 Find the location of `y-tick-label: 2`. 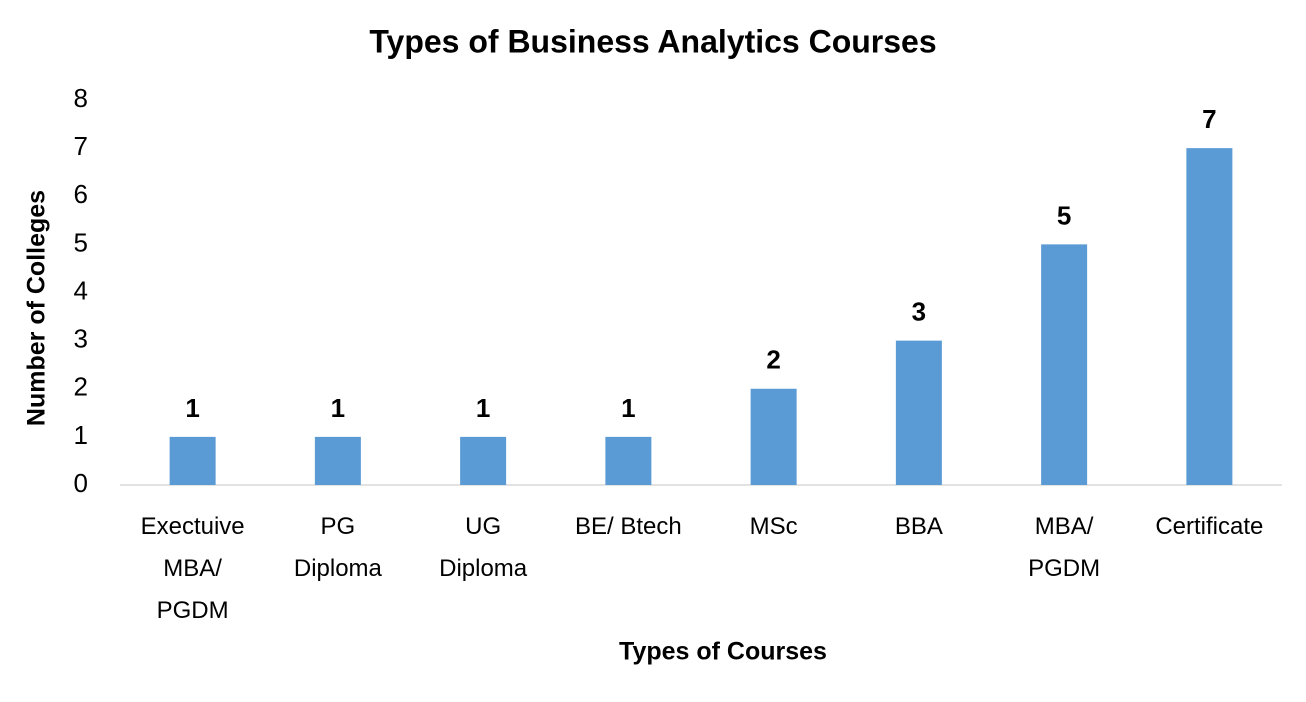

y-tick-label: 2 is located at coordinates (81, 387).